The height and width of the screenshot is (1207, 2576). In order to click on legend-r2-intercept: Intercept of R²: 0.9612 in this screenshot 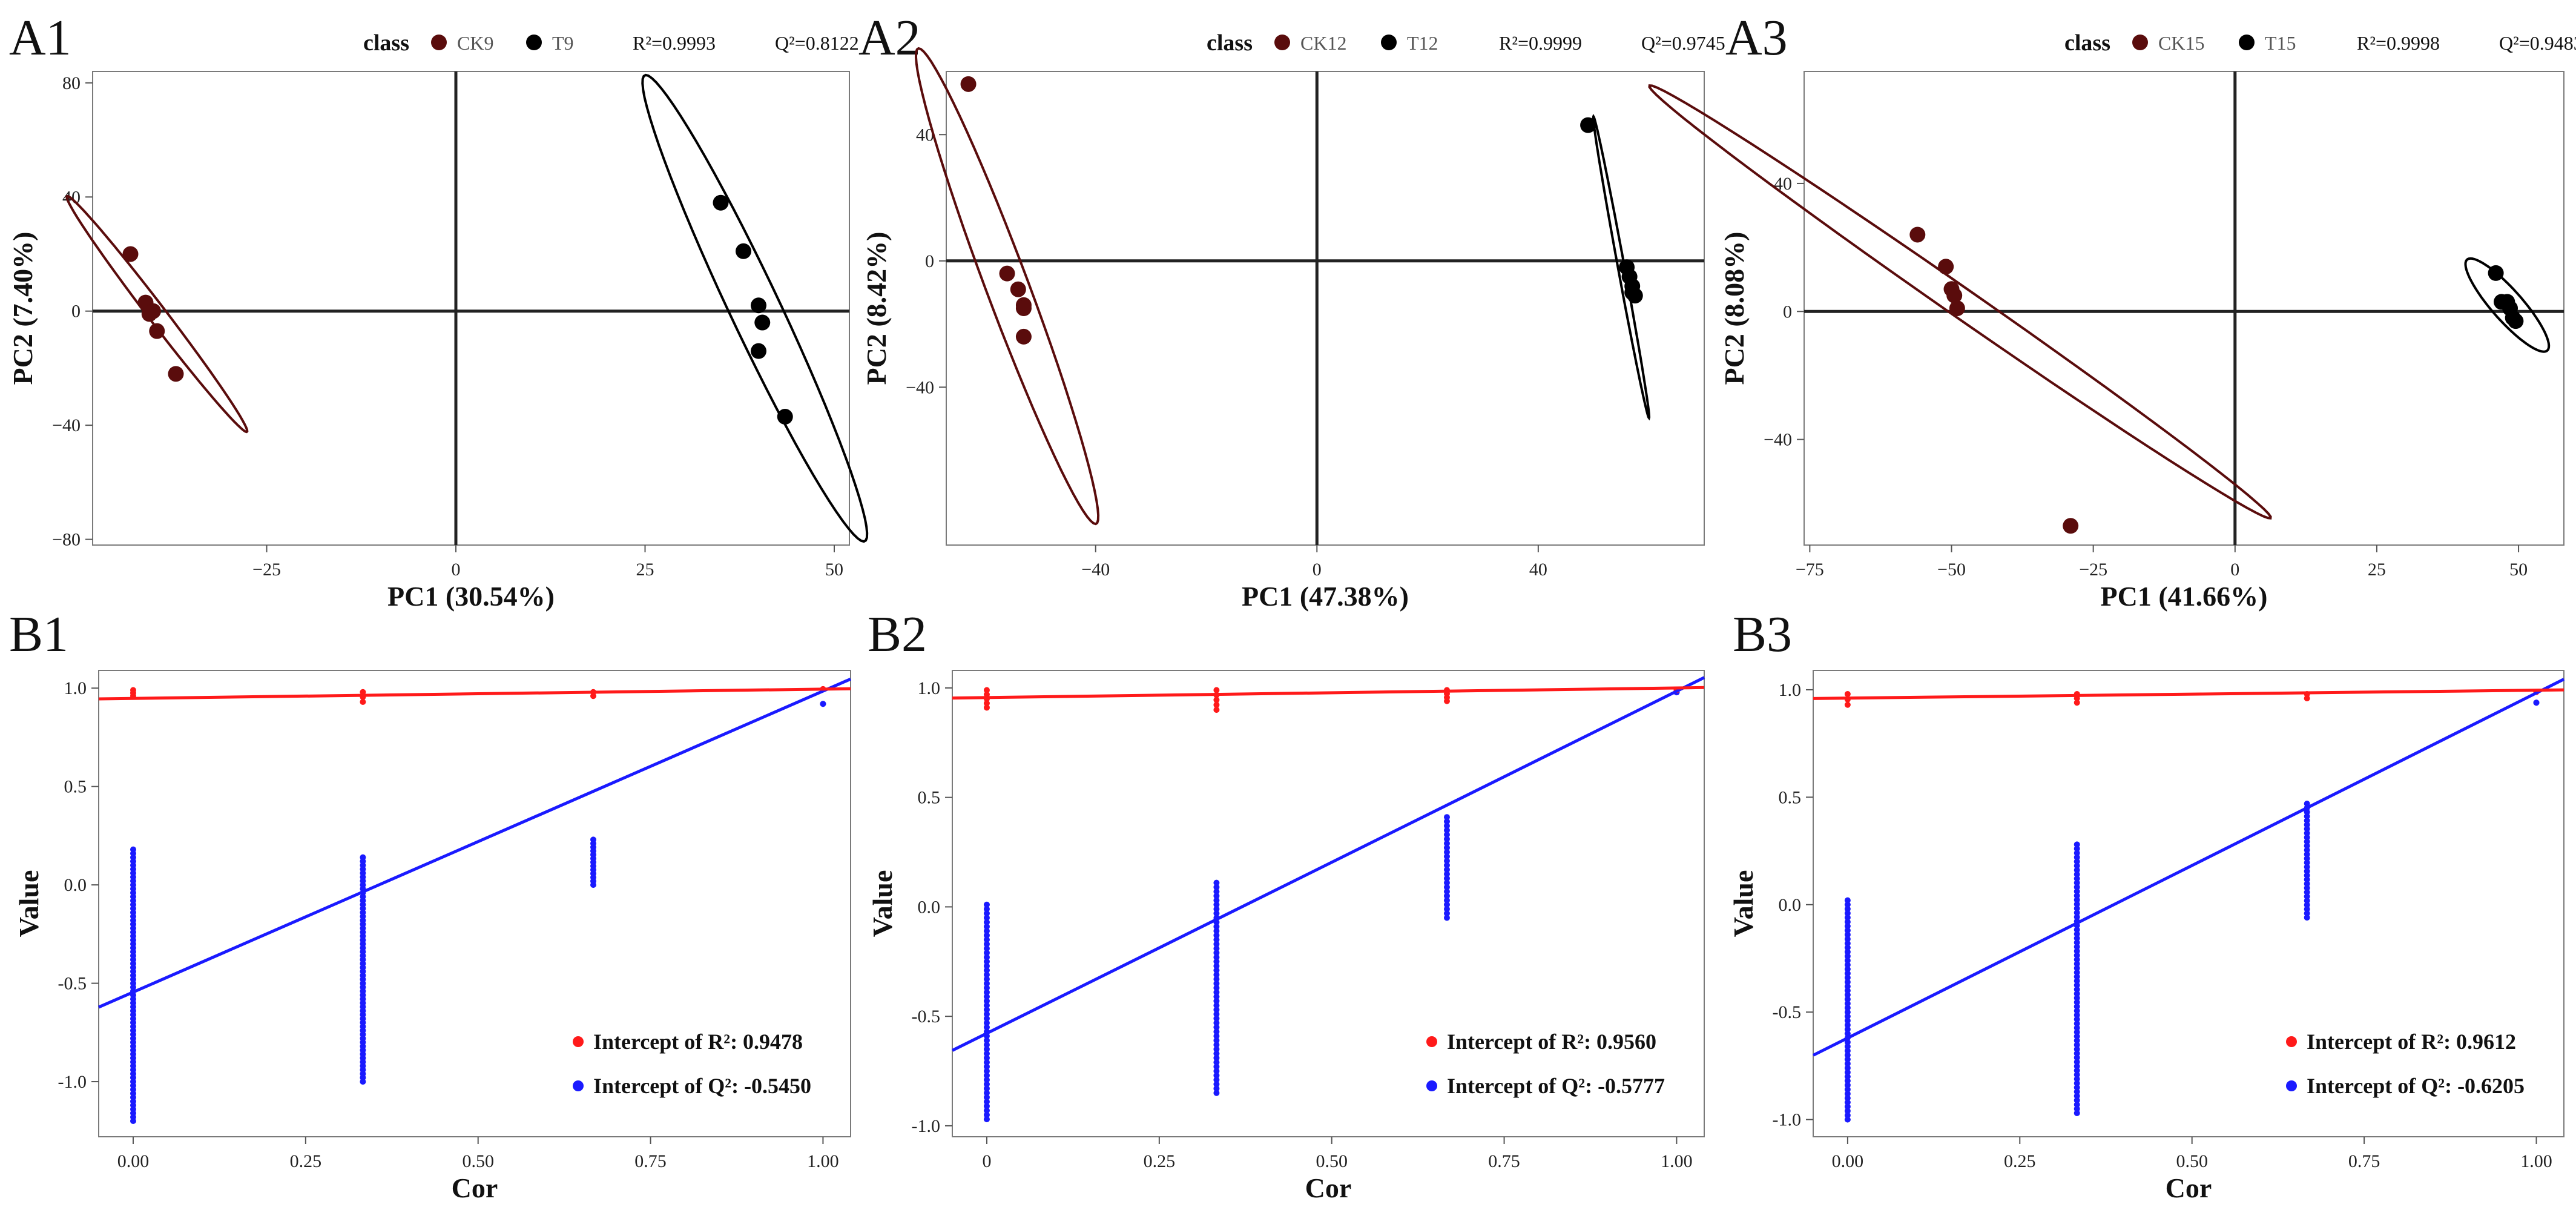, I will do `click(2411, 1042)`.